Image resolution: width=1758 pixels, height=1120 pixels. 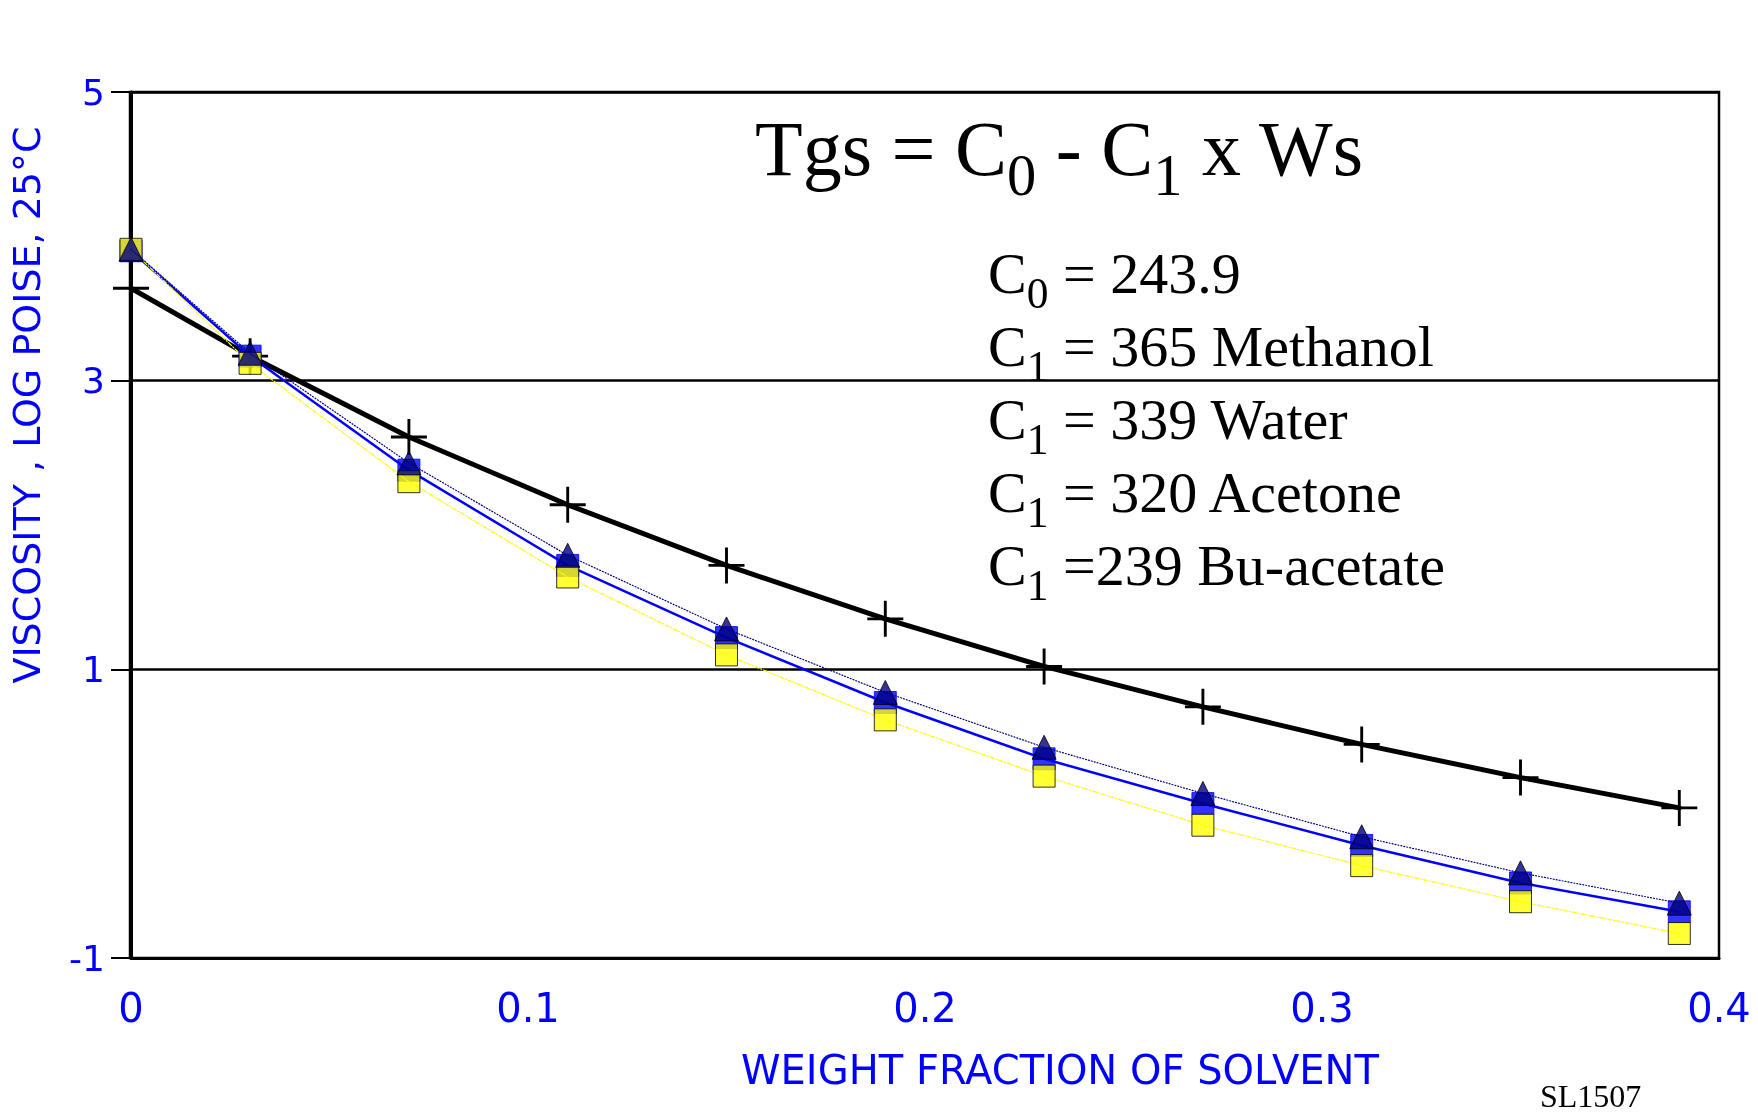 I want to click on x-tick-label: 0, so click(x=131, y=1008).